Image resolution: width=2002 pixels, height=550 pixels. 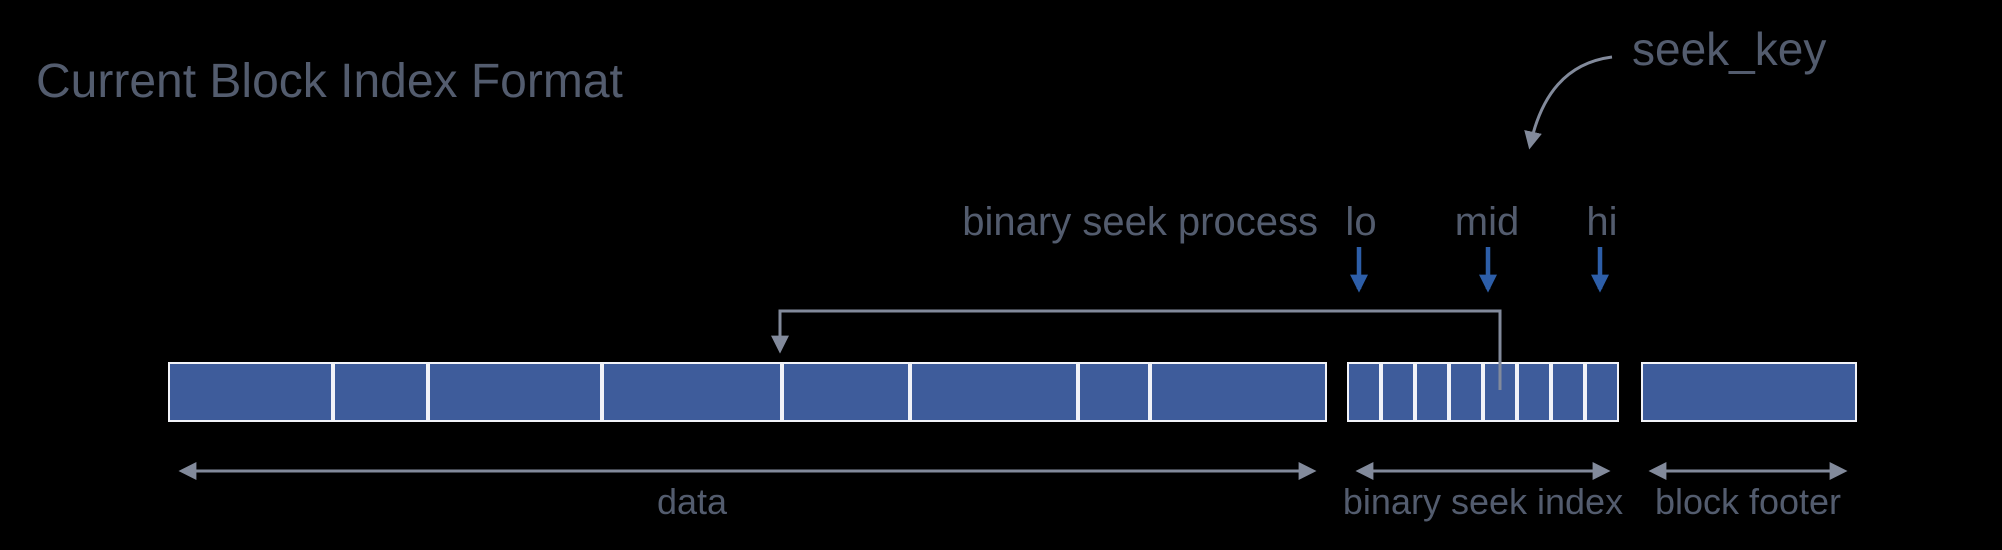 What do you see at coordinates (1602, 222) in the screenshot?
I see `hi-pointer-label: hi` at bounding box center [1602, 222].